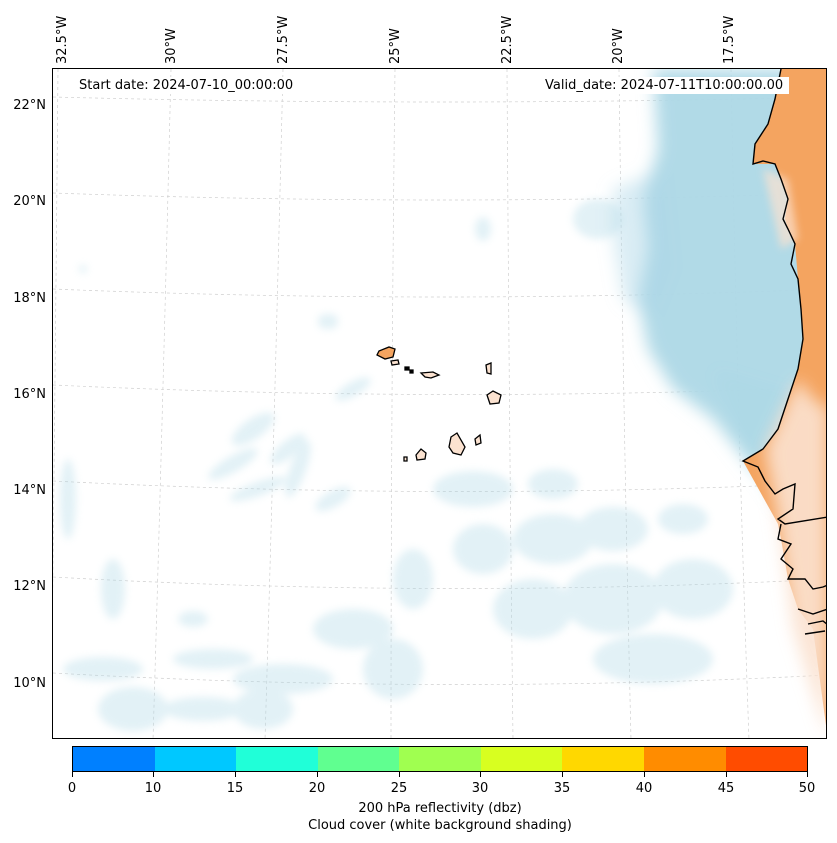 This screenshot has height=843, width=837. I want to click on colorbar-tick-label-15: 15, so click(235, 788).